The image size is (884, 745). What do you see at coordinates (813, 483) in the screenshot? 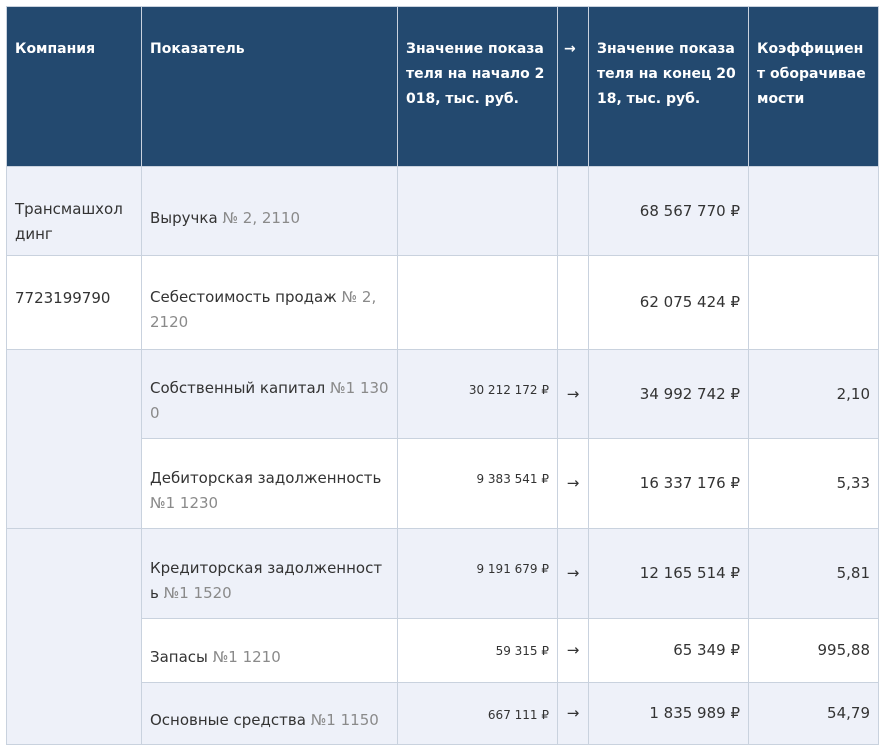
I see `ratio: 5,33` at bounding box center [813, 483].